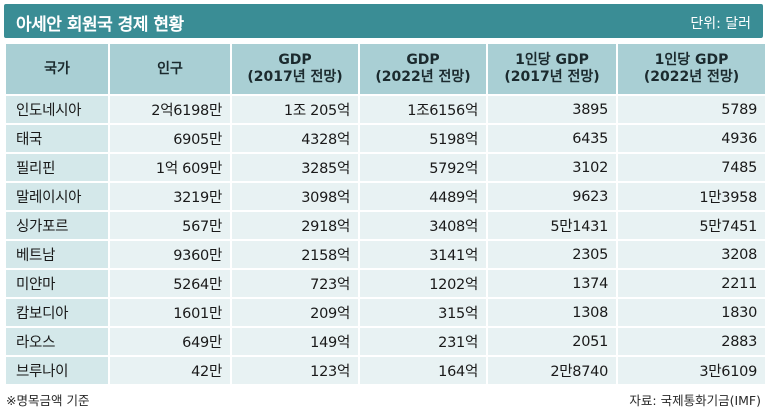 Image resolution: width=767 pixels, height=412 pixels. Describe the element at coordinates (170, 138) in the screenshot. I see `population-cell: 6905만` at that location.